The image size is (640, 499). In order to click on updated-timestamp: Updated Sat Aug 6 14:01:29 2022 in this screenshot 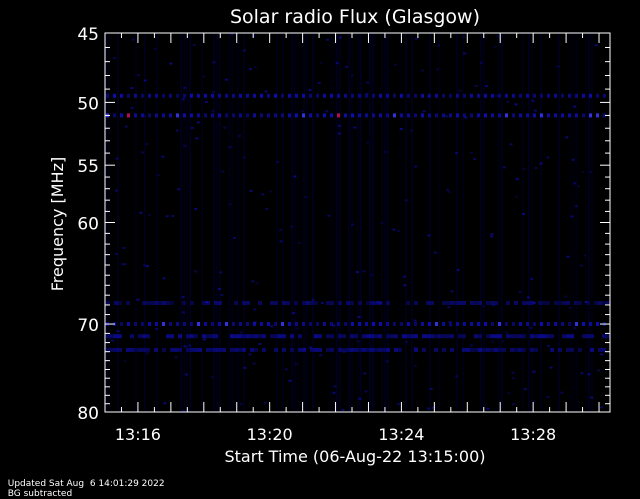, I will do `click(86, 484)`.